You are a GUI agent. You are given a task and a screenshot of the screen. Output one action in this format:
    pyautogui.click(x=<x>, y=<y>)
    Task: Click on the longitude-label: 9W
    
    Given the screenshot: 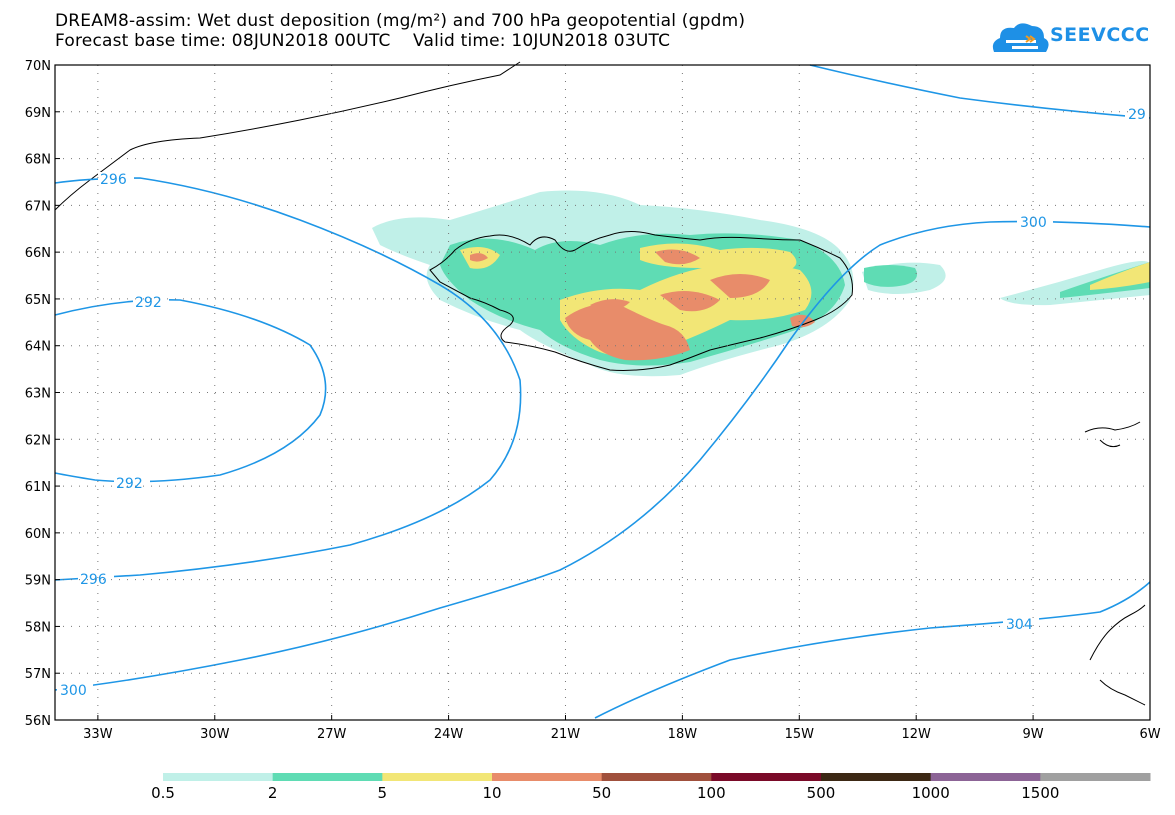 What is the action you would take?
    pyautogui.click(x=1033, y=734)
    